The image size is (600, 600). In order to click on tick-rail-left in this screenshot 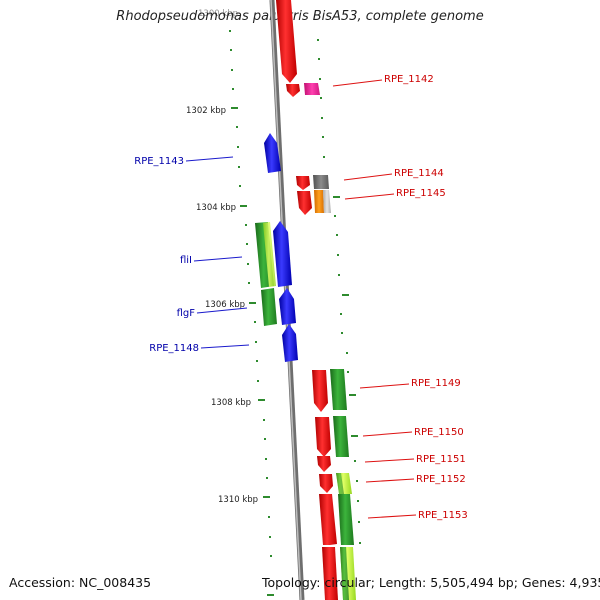, I will do `click(251, 313)`.